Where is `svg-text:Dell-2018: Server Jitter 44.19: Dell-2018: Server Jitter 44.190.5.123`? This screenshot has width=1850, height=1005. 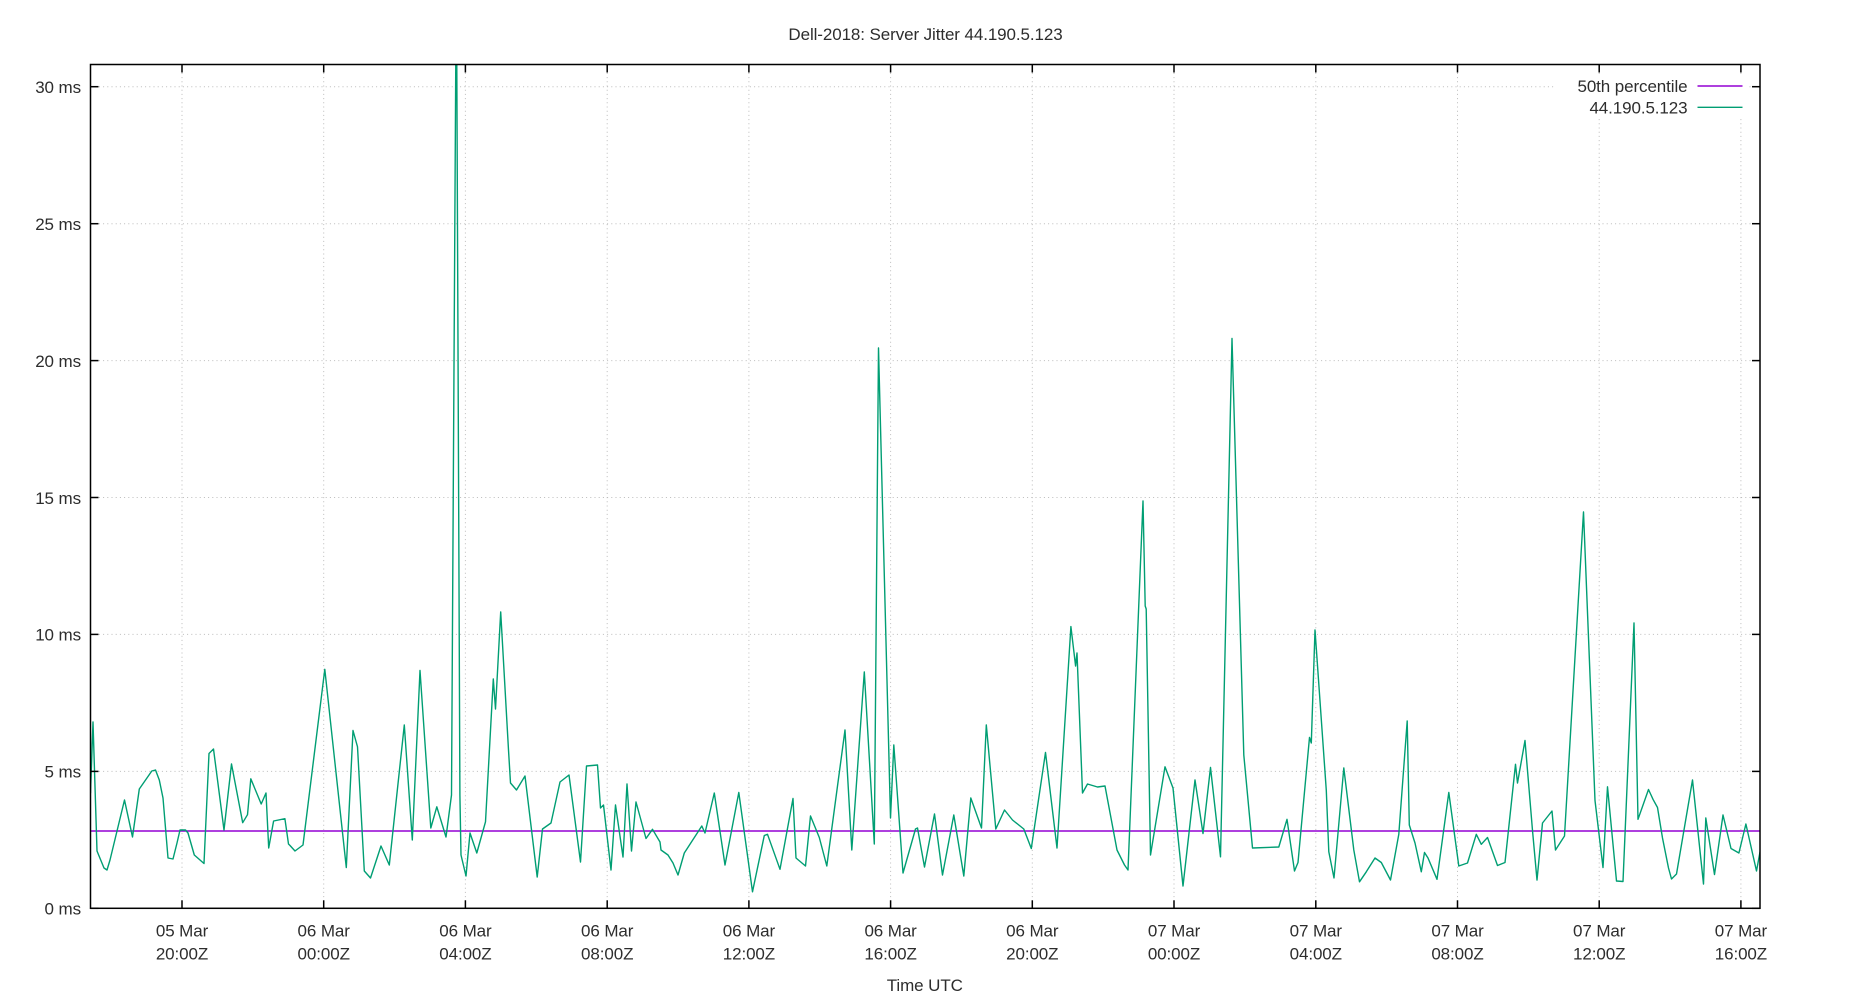 svg-text:Dell-2018: Server Jitter 44.19: Dell-2018: Server Jitter 44.190.5.123 is located at coordinates (925, 34).